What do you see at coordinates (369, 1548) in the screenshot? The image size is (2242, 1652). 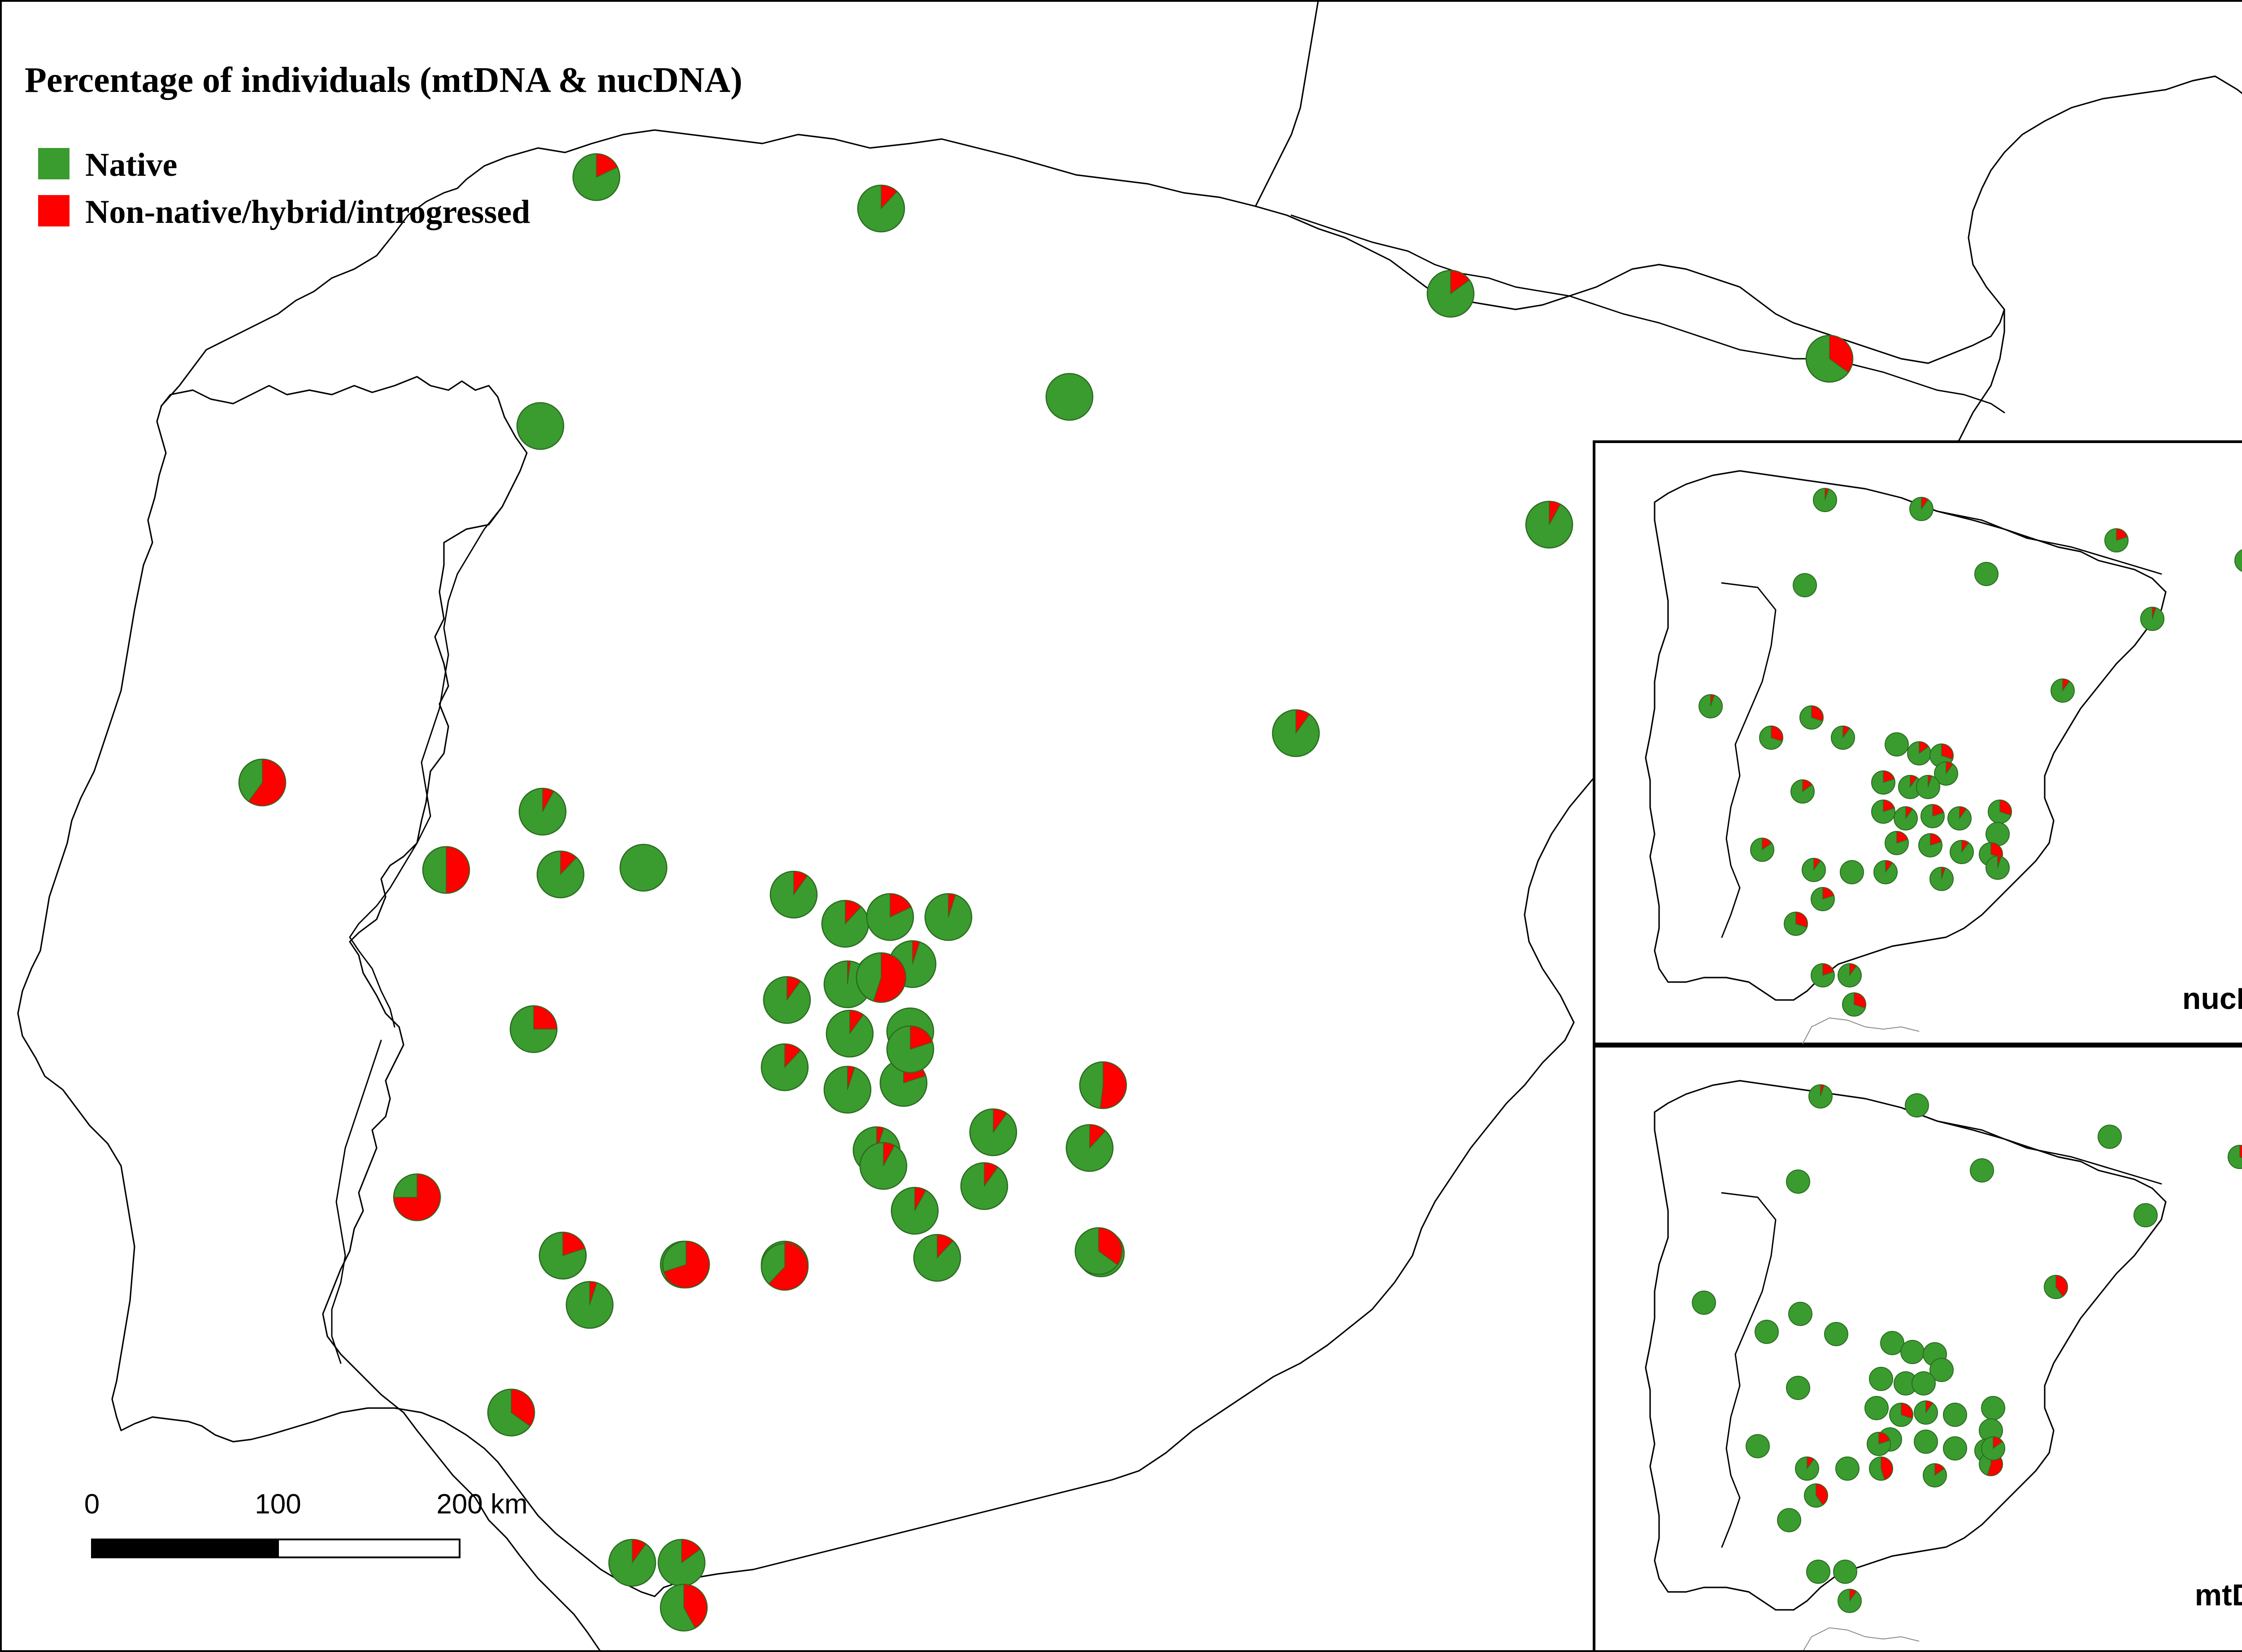 I see `scale-bar-white-segment` at bounding box center [369, 1548].